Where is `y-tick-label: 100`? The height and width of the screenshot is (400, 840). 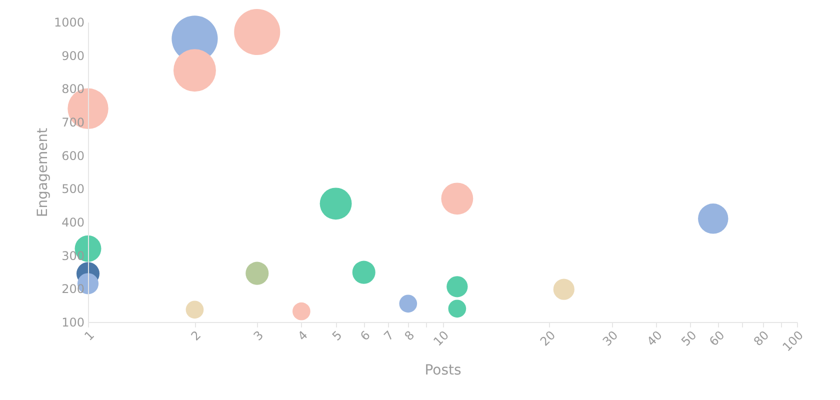 y-tick-label: 100 is located at coordinates (73, 323).